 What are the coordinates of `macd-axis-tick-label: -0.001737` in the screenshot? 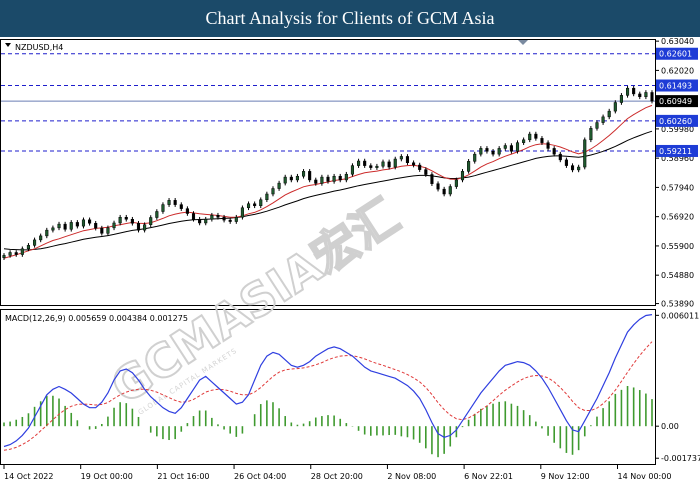 It's located at (680, 458).